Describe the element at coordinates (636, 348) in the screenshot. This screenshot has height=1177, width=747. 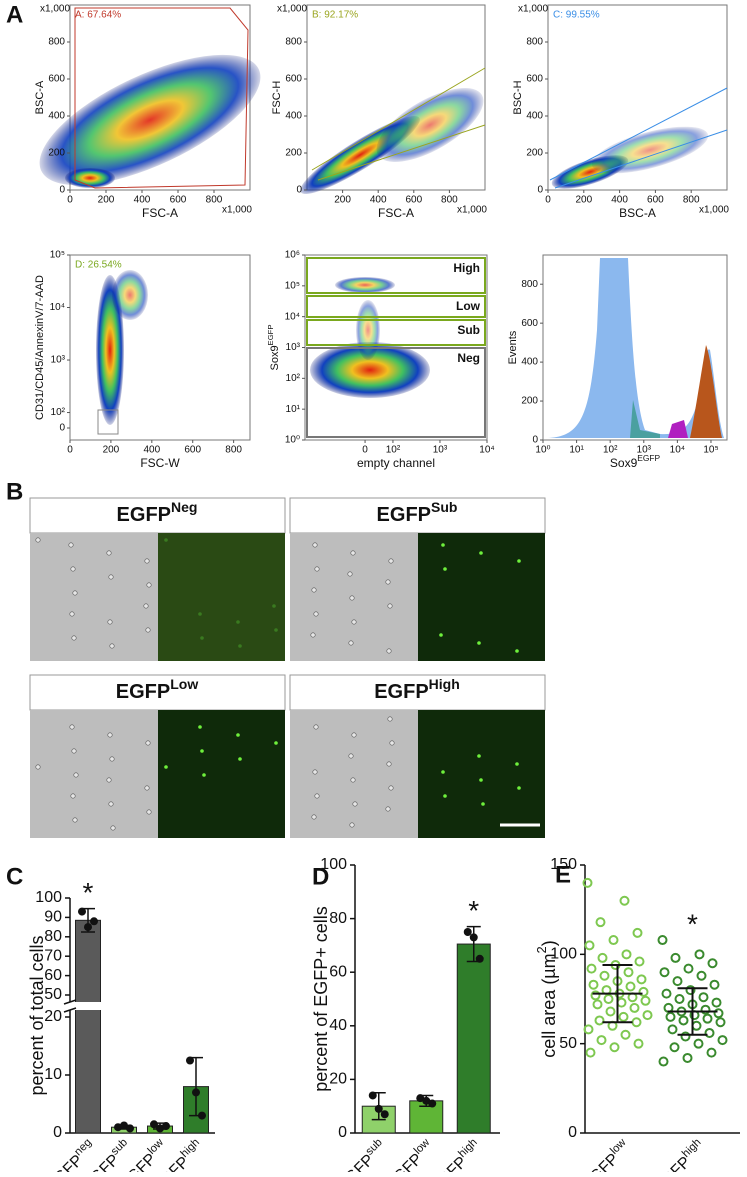
I see `histogram-area` at that location.